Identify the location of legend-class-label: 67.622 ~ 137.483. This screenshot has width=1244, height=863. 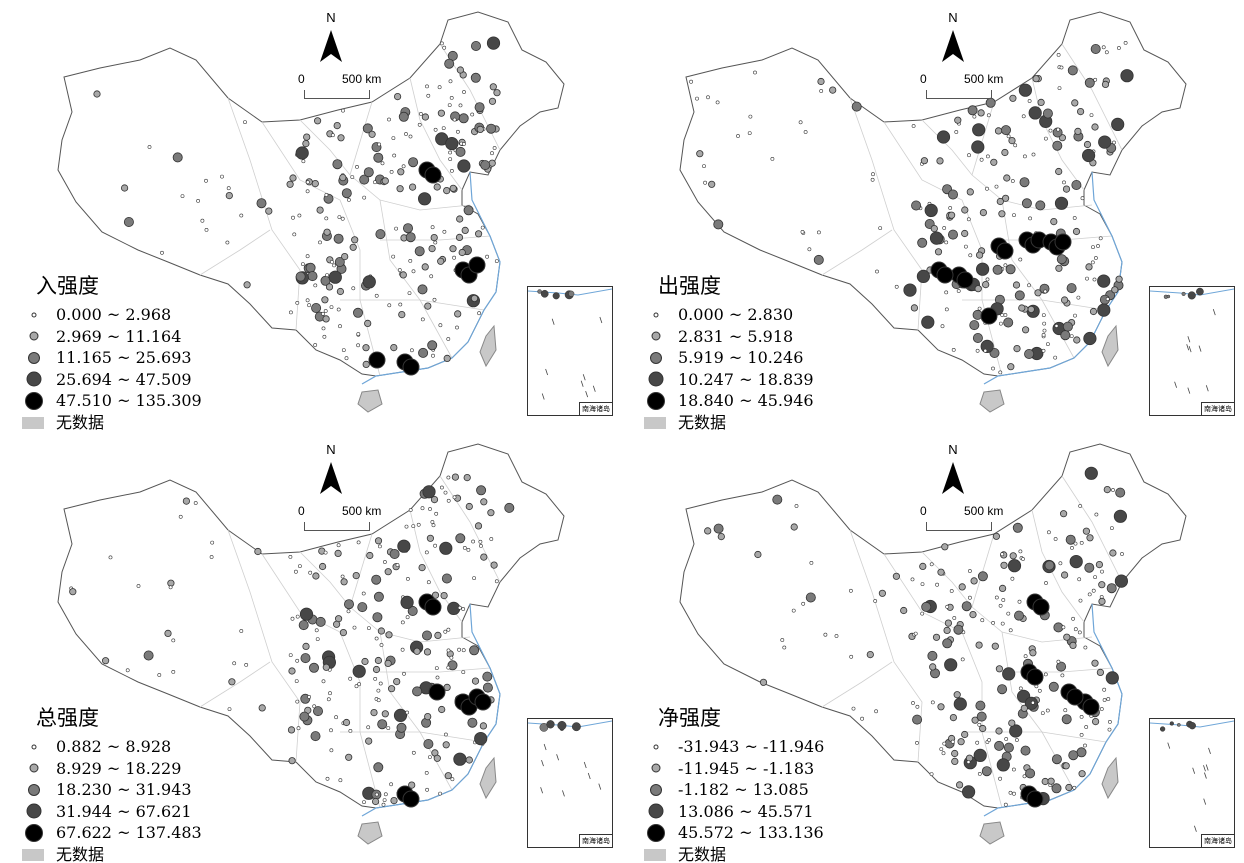
(129, 832).